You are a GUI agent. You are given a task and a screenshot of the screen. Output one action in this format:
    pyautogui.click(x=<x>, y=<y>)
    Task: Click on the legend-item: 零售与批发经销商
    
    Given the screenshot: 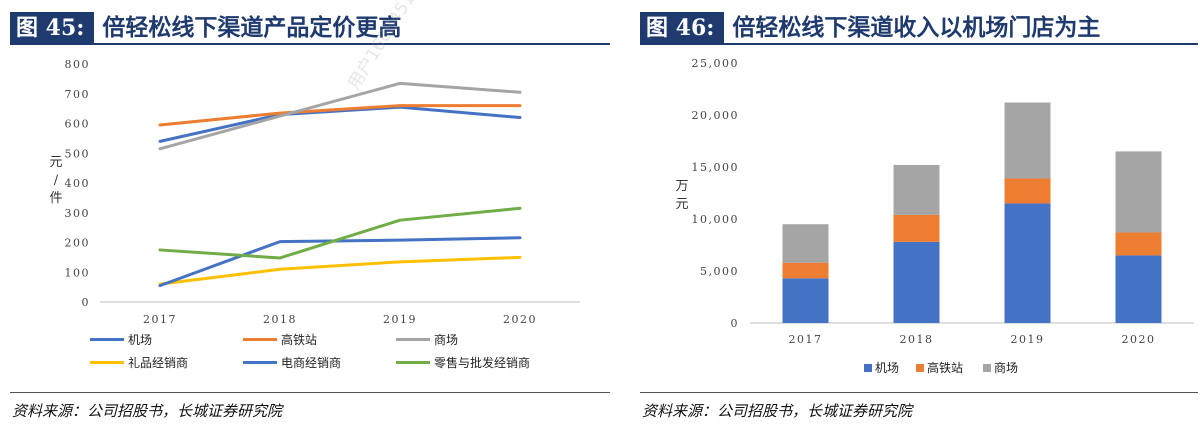 What is the action you would take?
    pyautogui.click(x=463, y=362)
    